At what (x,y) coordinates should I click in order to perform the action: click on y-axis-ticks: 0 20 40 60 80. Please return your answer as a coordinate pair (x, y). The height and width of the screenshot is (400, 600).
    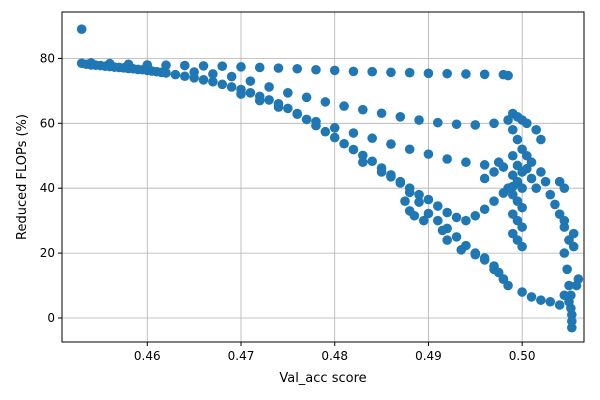
    Looking at the image, I should click on (51, 188).